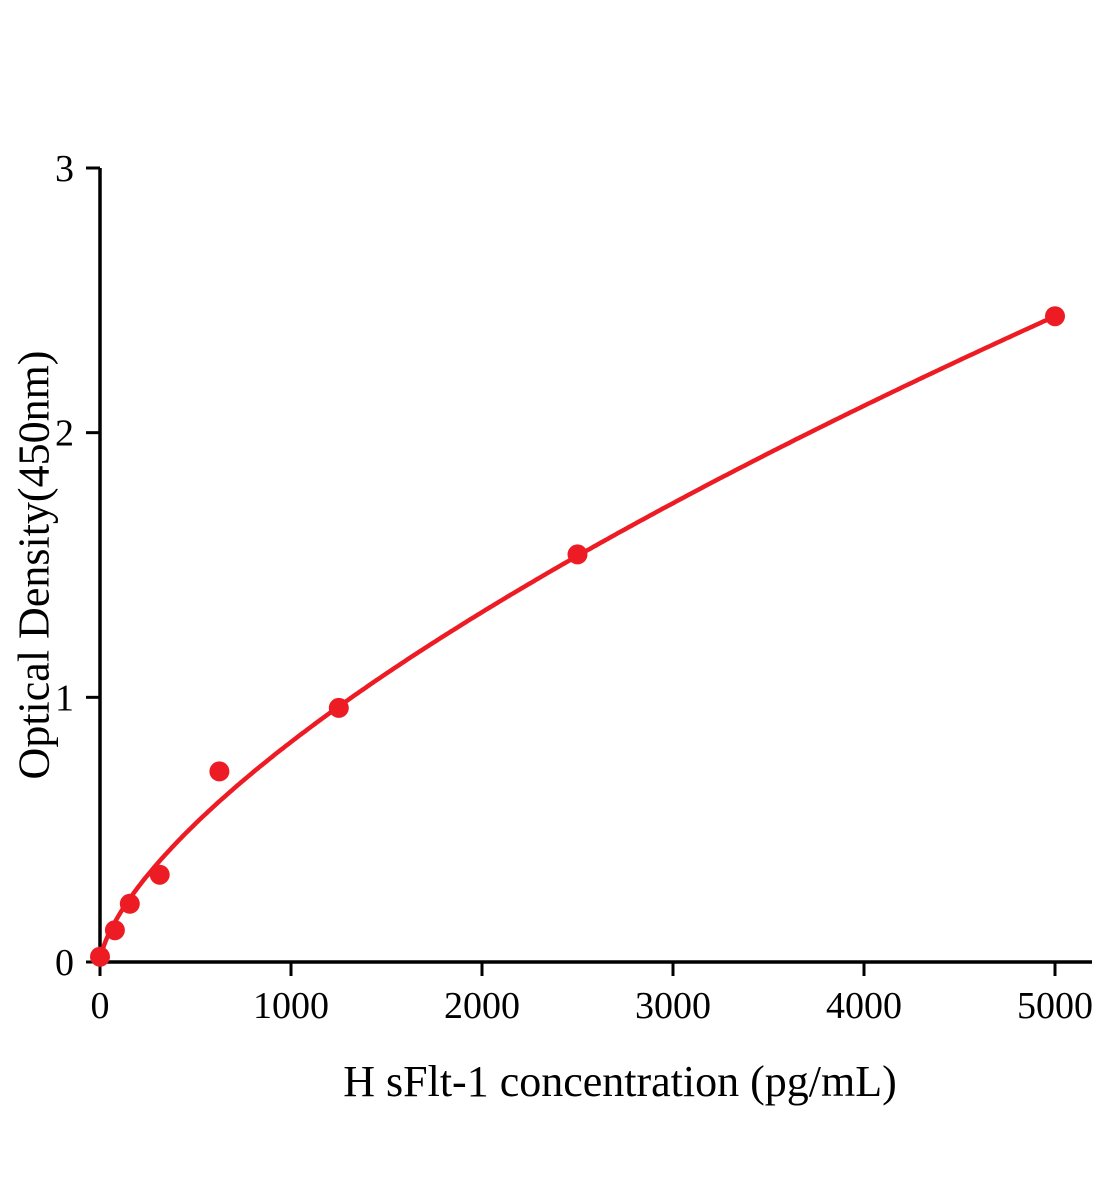  What do you see at coordinates (864, 1006) in the screenshot?
I see `x-tick-label: 4000` at bounding box center [864, 1006].